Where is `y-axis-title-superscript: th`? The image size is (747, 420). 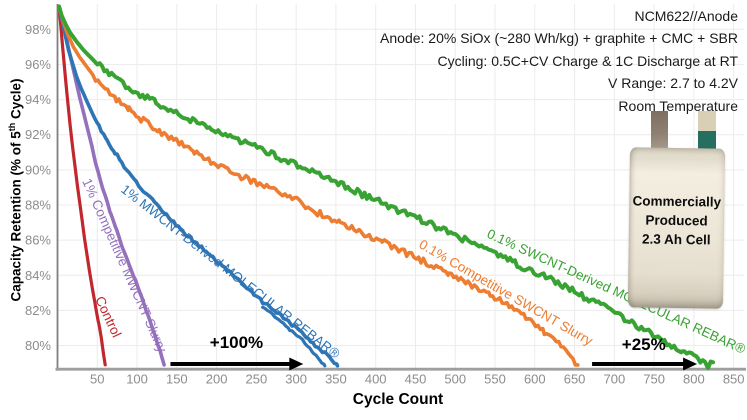
y-axis-title-superscript: th is located at coordinates (12, 127).